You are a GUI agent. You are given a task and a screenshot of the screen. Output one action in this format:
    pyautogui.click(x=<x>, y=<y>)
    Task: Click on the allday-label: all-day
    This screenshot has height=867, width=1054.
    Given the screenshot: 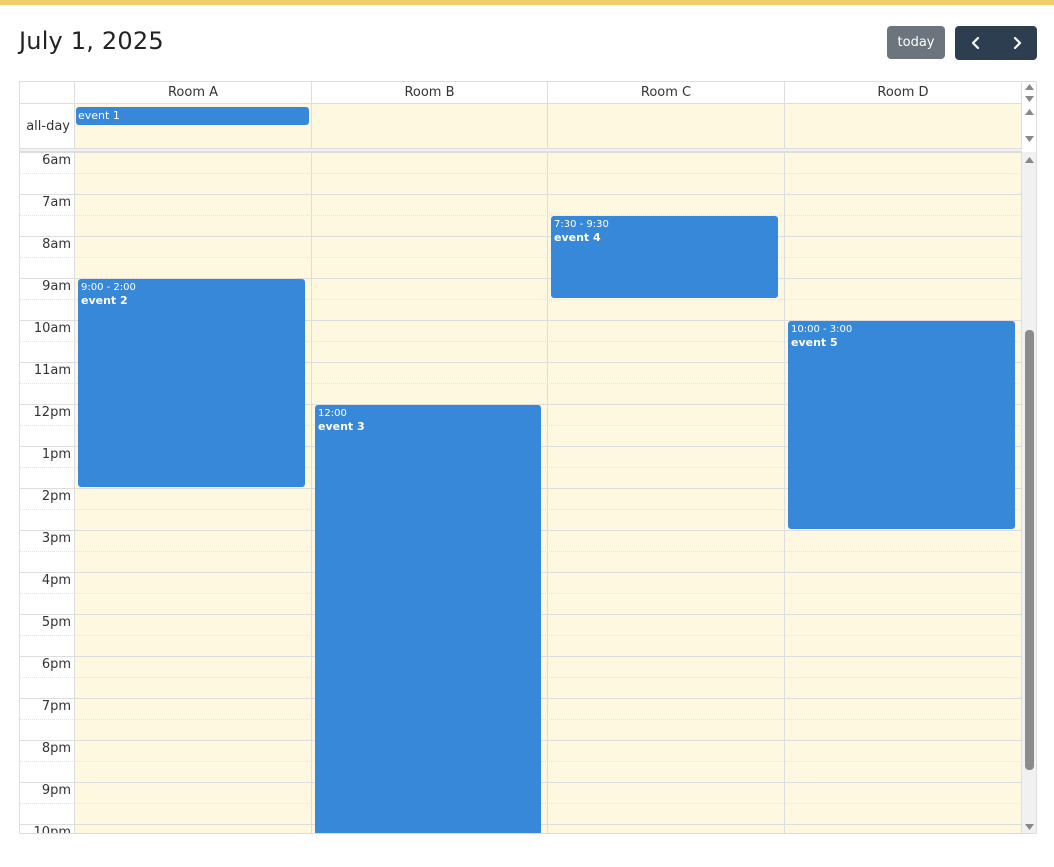 What is the action you would take?
    pyautogui.click(x=47, y=126)
    